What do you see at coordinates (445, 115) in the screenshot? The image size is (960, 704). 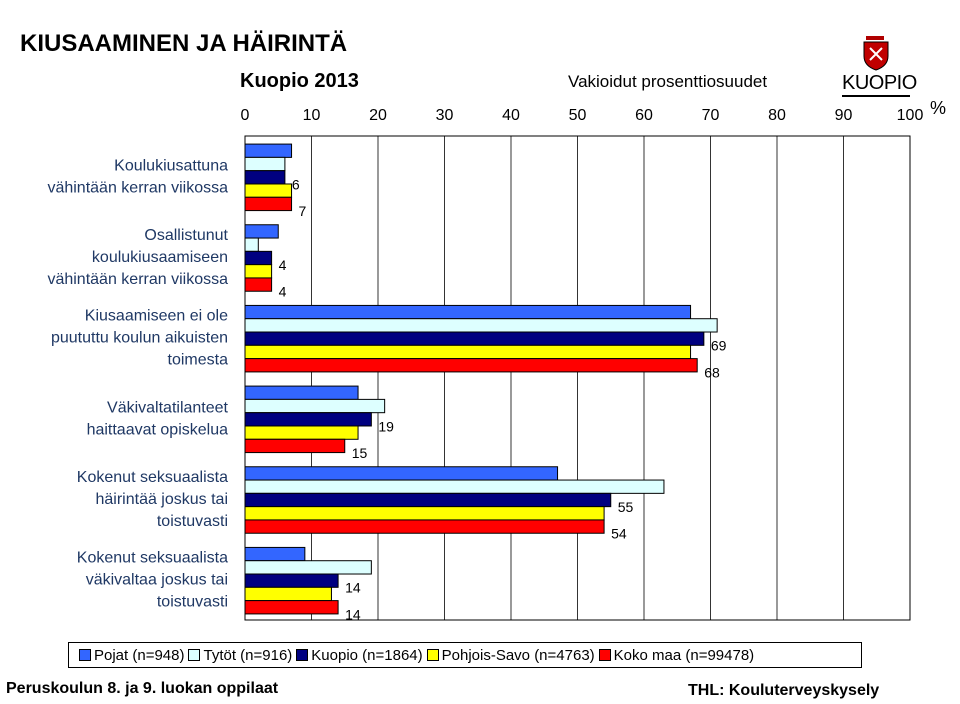 I see `x-tick-label: 30` at bounding box center [445, 115].